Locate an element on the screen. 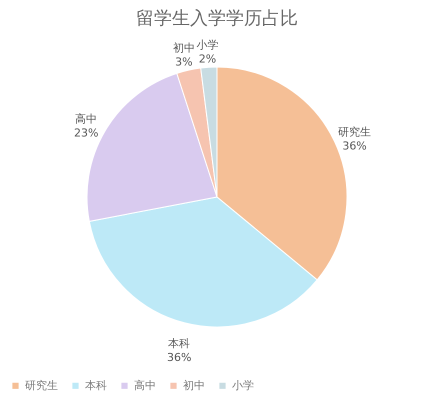 The height and width of the screenshot is (403, 434). slice-label: 初中 is located at coordinates (183, 48).